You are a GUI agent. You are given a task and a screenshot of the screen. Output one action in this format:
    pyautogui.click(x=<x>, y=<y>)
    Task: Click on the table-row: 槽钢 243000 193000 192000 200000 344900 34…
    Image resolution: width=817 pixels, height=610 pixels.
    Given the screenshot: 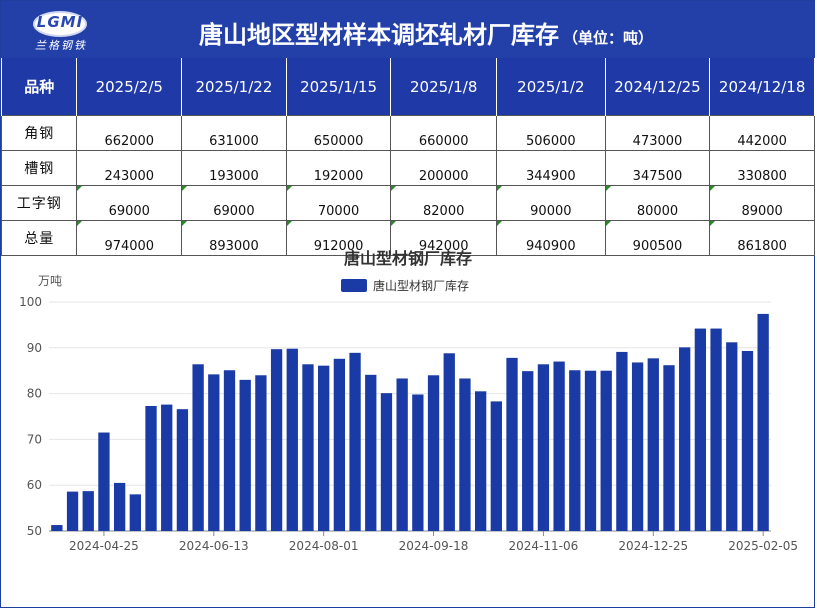 What is the action you would take?
    pyautogui.click(x=407, y=168)
    